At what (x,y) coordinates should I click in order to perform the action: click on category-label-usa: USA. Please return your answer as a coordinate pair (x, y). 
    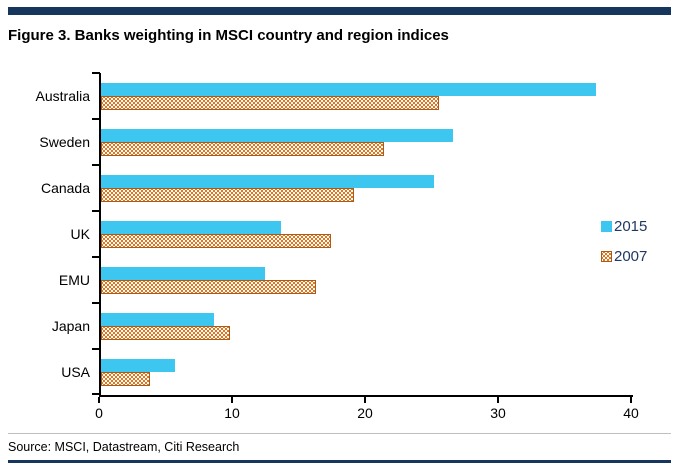
    Looking at the image, I should click on (75, 372).